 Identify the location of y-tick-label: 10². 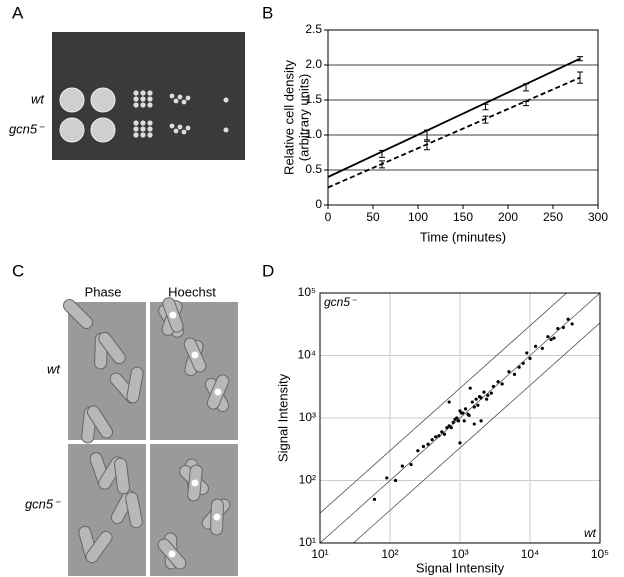
(307, 480).